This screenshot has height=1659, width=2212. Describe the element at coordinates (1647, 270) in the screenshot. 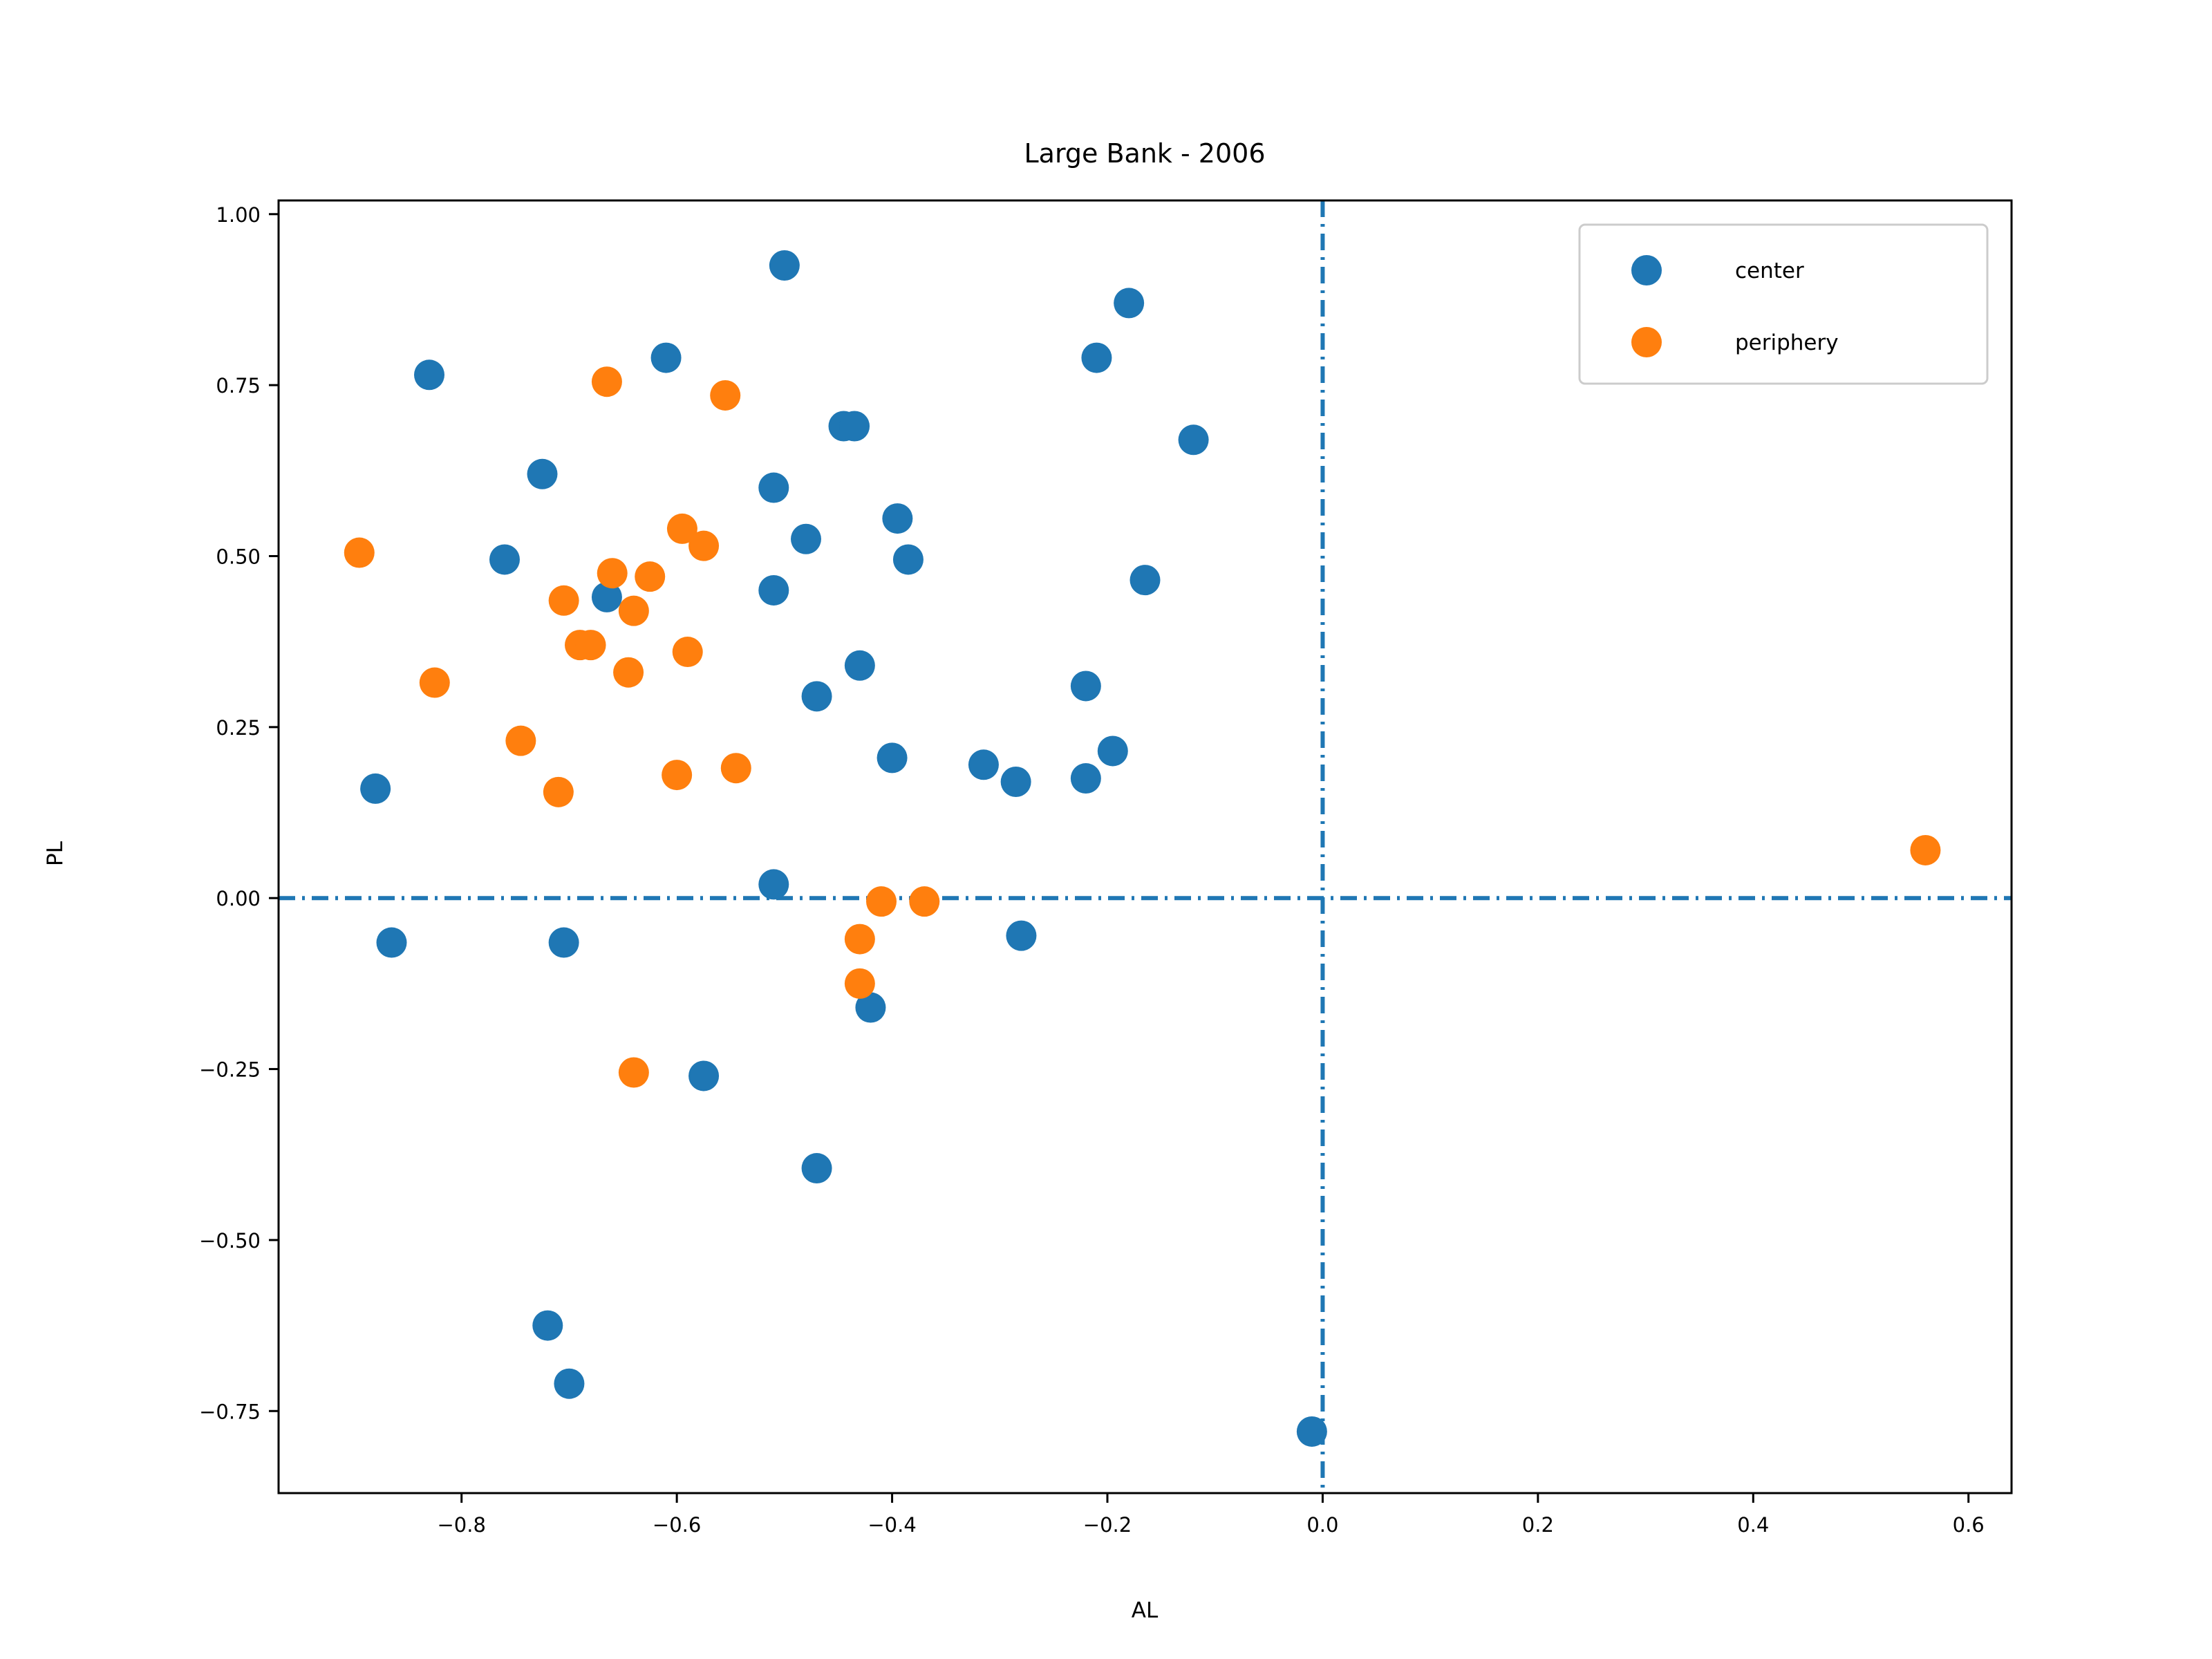

I see `legend-marker-center` at that location.